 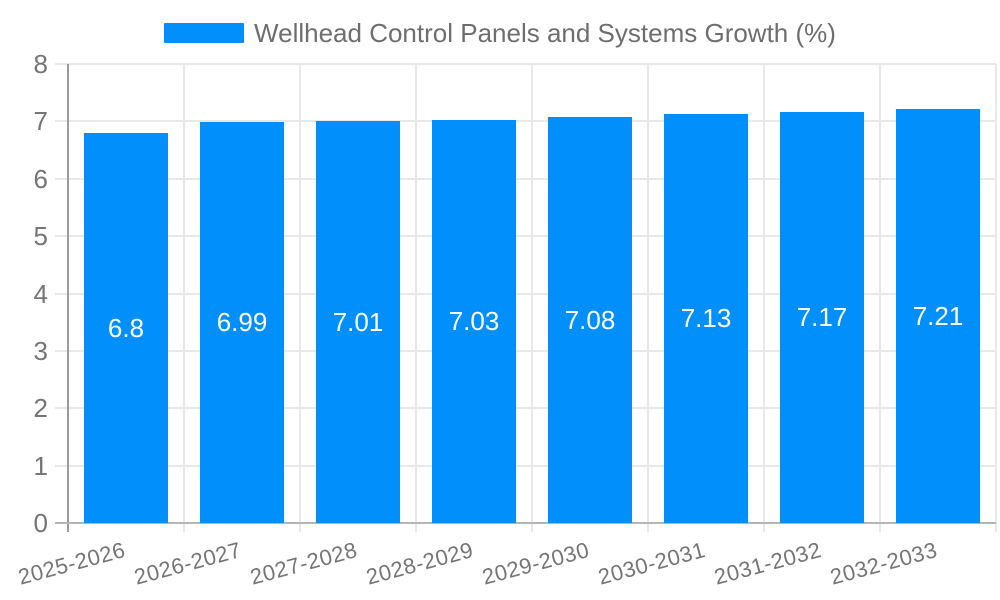 I want to click on bar-value-label: 6.8, so click(x=126, y=327).